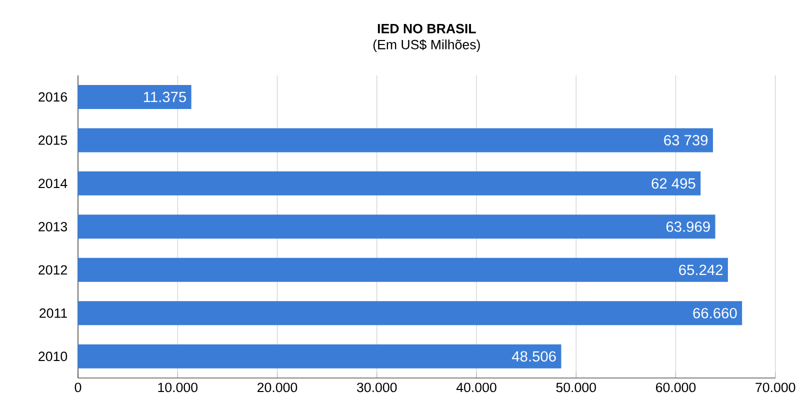 The width and height of the screenshot is (805, 403). I want to click on data-label: 63.969, so click(688, 226).